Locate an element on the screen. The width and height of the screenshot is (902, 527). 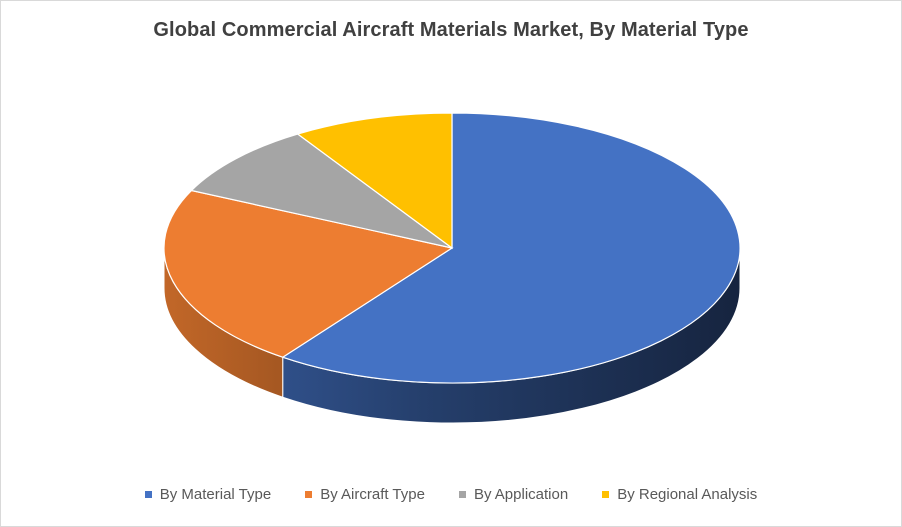
legend-item: By Application is located at coordinates (513, 494).